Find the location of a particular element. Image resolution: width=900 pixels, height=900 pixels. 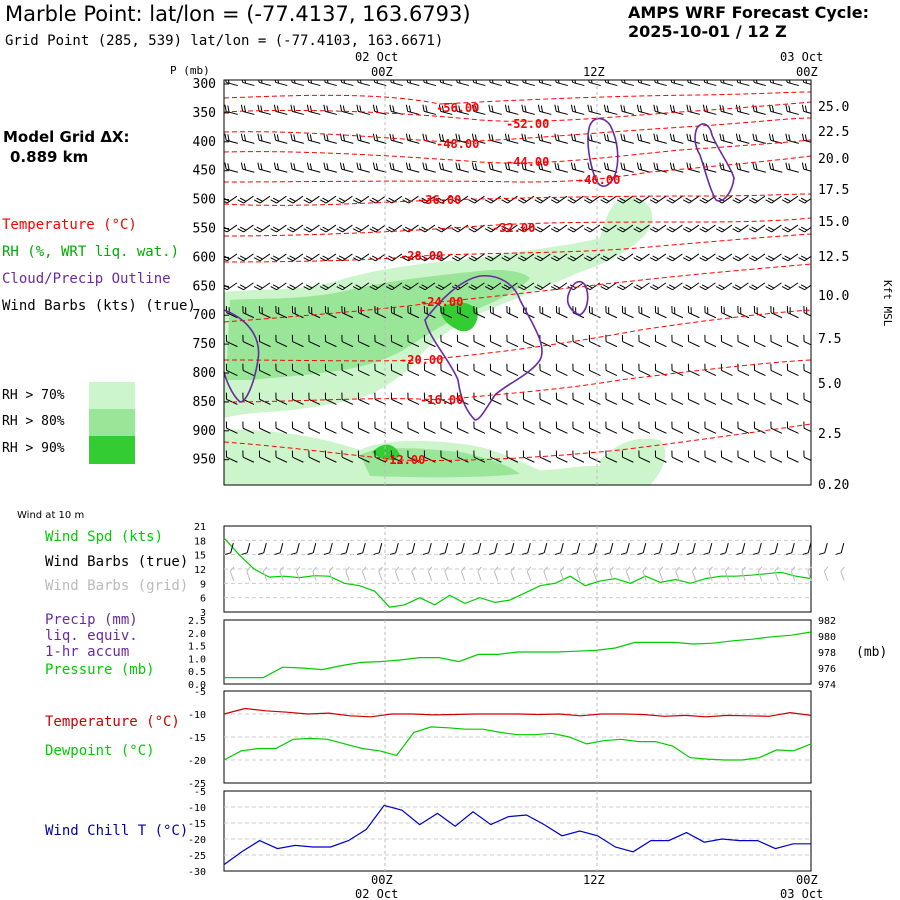

y-tick-label: 0.5 is located at coordinates (197, 672).